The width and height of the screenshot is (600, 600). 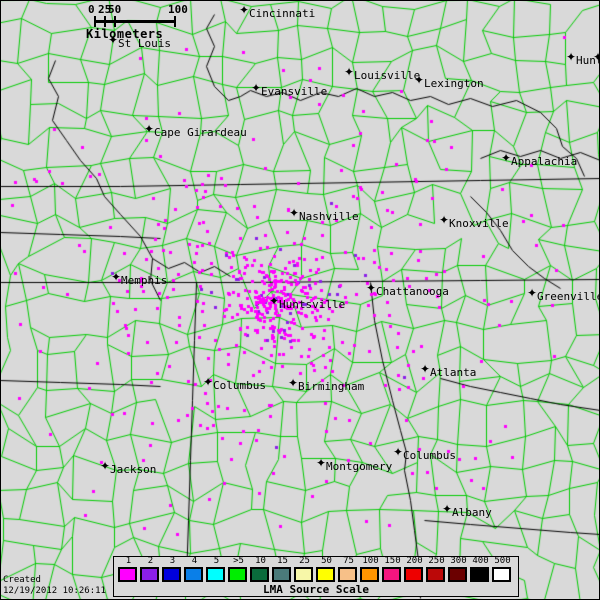 I want to click on scale-bar-line, so click(x=134, y=21).